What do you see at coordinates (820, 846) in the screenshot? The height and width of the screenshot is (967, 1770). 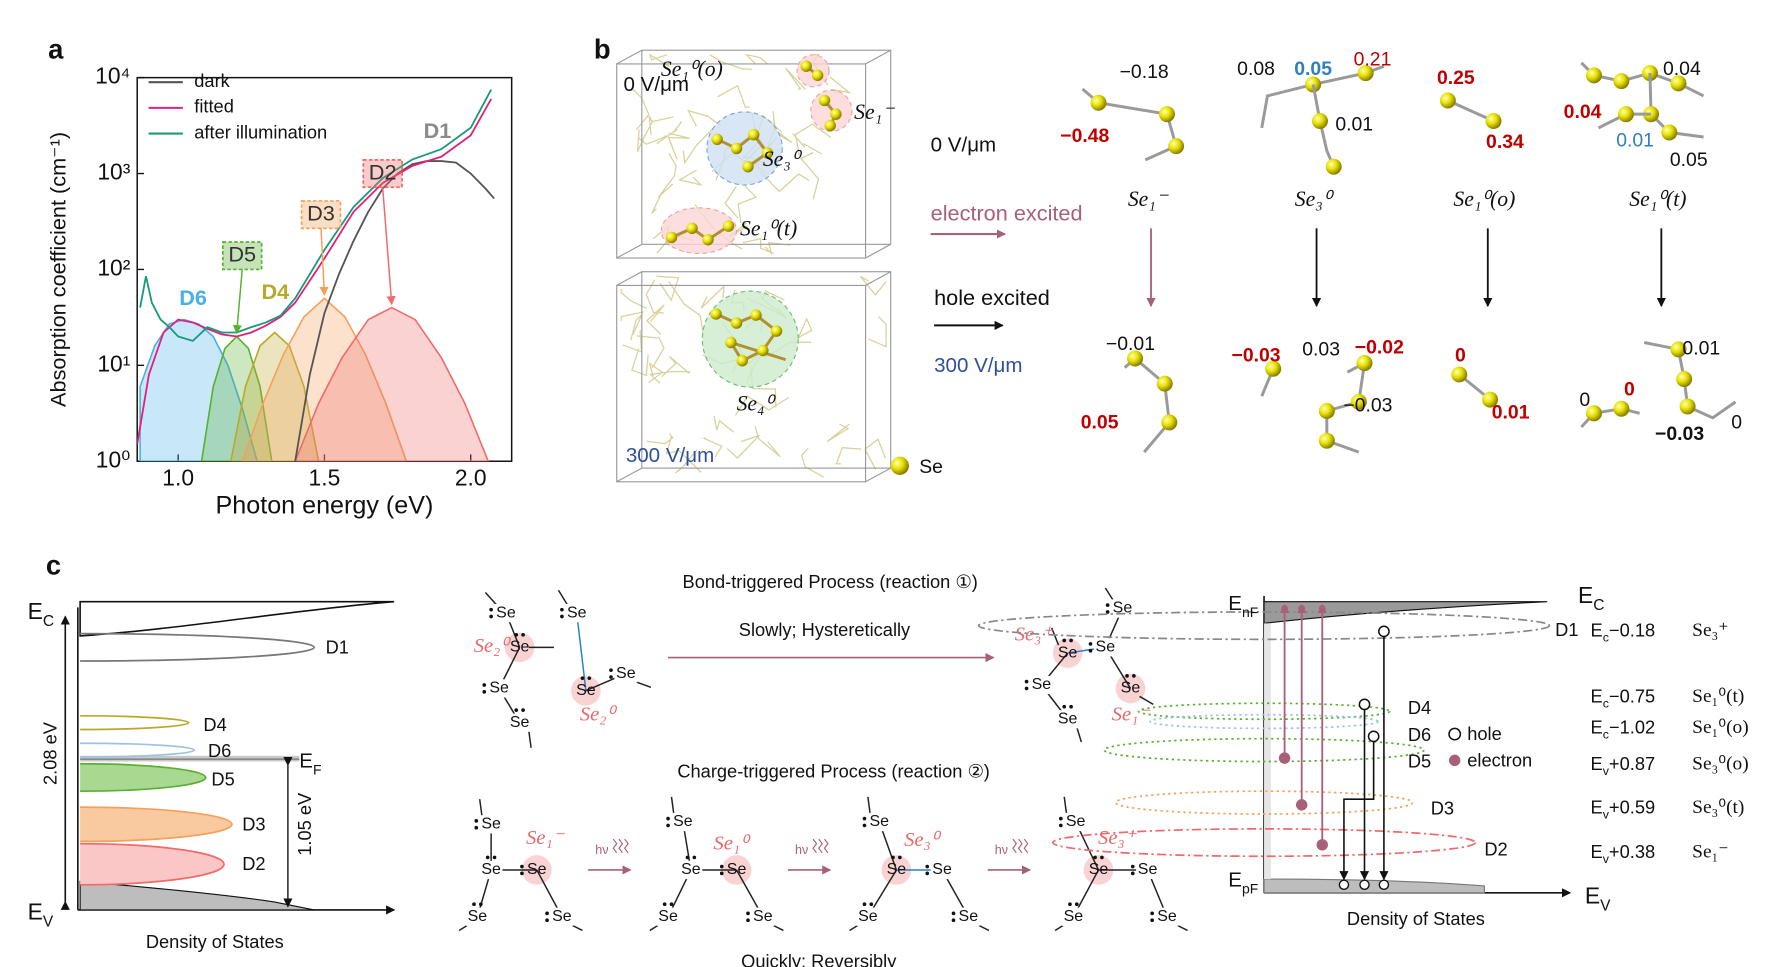 I see `photon-squiggle` at bounding box center [820, 846].